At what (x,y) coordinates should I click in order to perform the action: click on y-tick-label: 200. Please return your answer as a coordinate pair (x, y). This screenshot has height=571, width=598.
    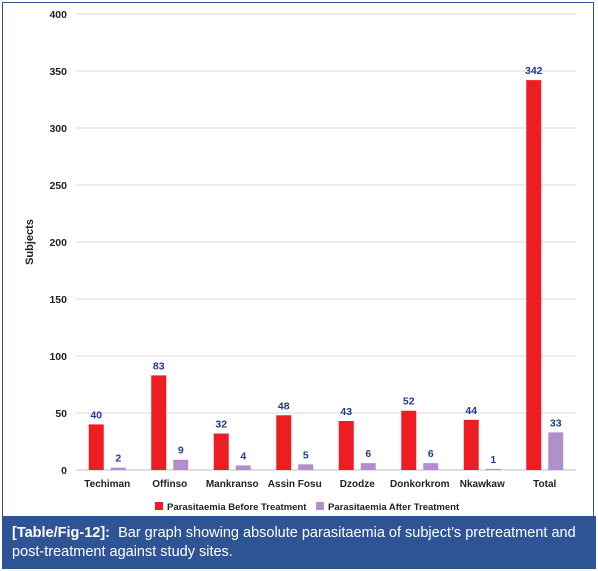
    Looking at the image, I should click on (58, 243).